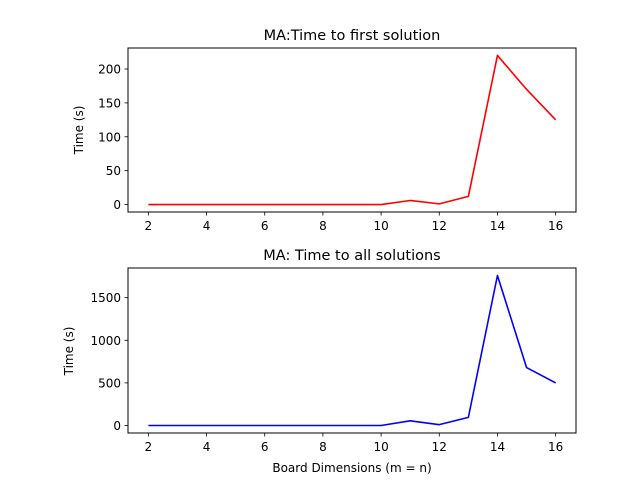 This screenshot has width=640, height=480. Describe the element at coordinates (117, 205) in the screenshot. I see `top-ytick-label: 0` at that location.